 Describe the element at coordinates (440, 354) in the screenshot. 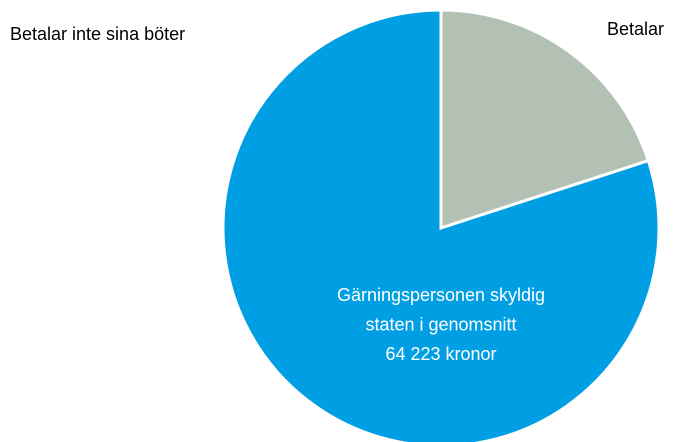

I see `annotation: 64 223 kronor` at that location.